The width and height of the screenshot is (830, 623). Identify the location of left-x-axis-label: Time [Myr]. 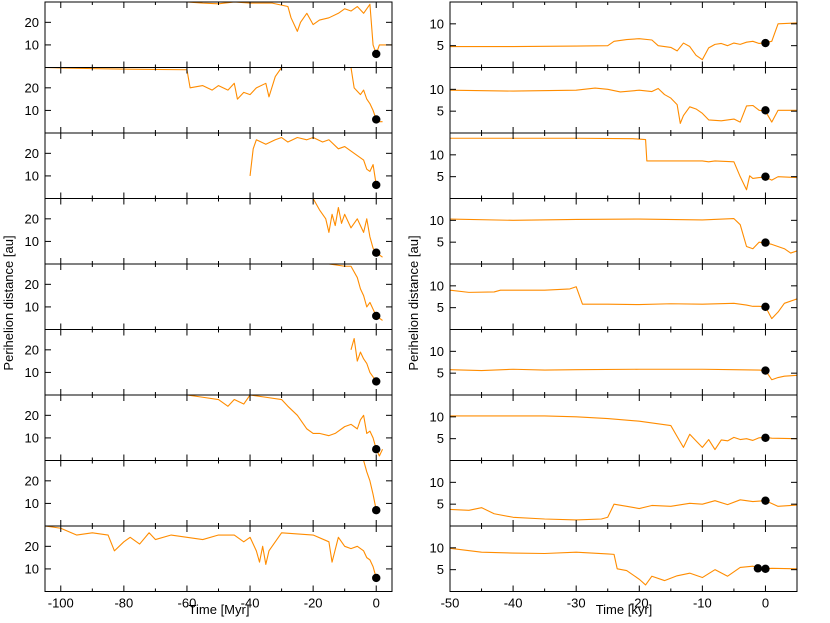
(219, 609).